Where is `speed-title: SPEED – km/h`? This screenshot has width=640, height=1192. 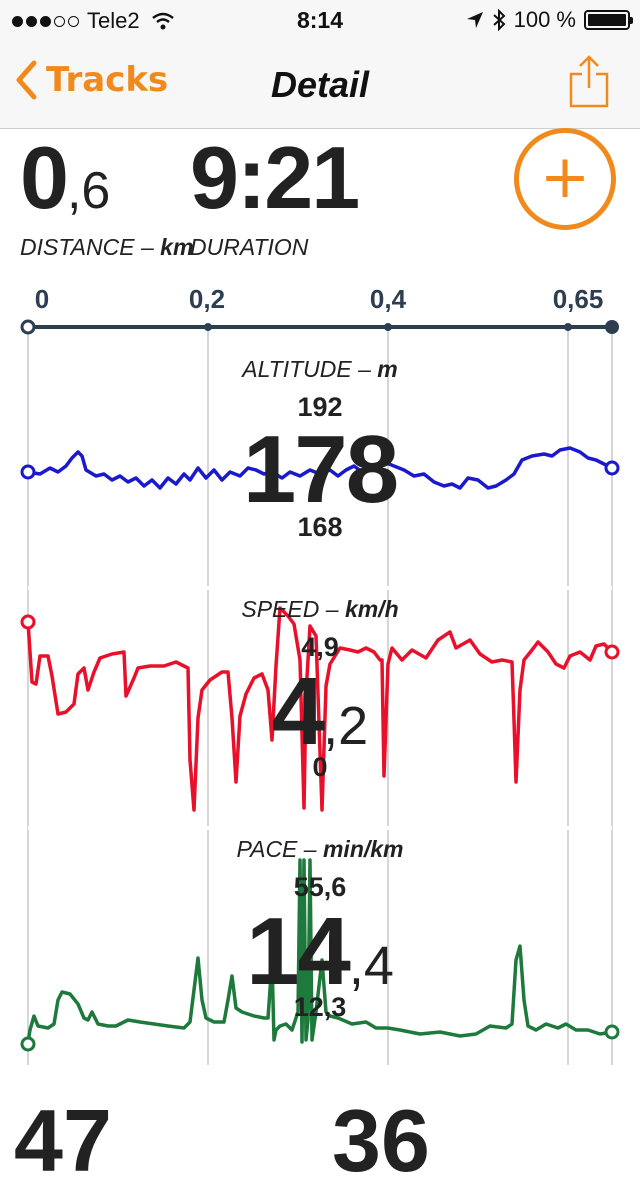 speed-title: SPEED – km/h is located at coordinates (320, 609).